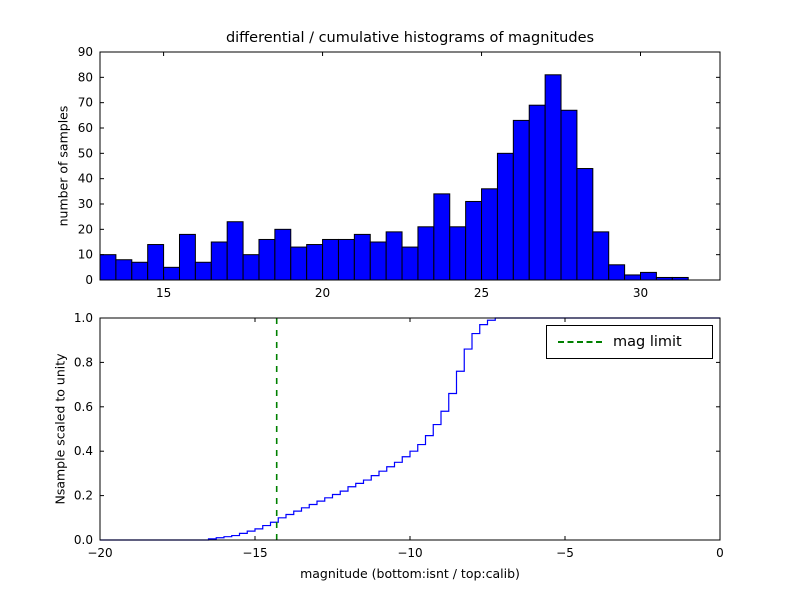  Describe the element at coordinates (254, 553) in the screenshot. I see `x-tick-label: −15` at that location.